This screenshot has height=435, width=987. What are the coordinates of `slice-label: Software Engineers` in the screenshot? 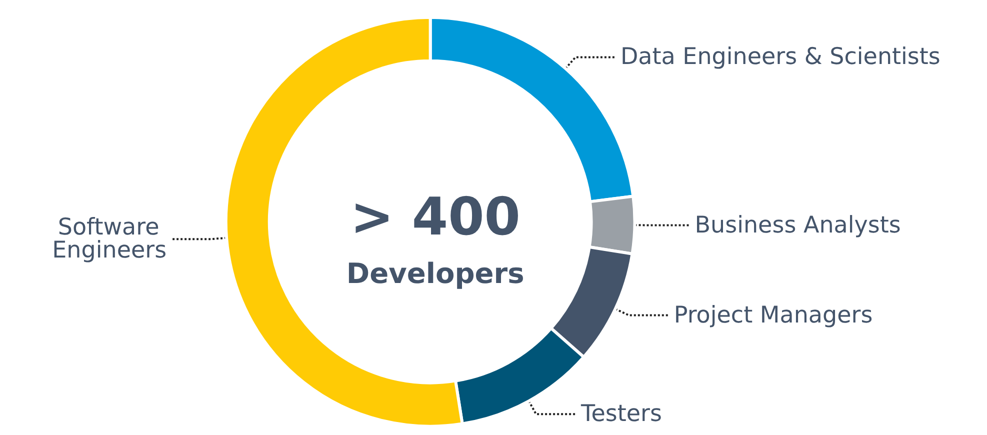 It's located at (109, 239).